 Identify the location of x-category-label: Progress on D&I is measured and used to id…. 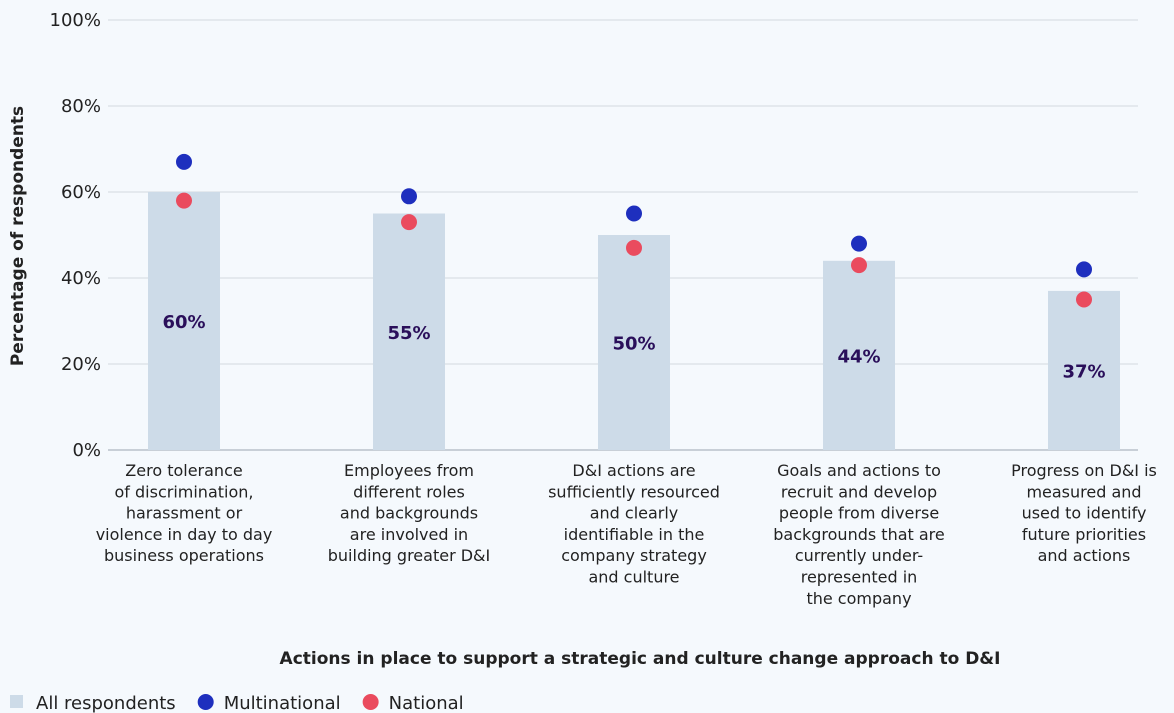
(1084, 513).